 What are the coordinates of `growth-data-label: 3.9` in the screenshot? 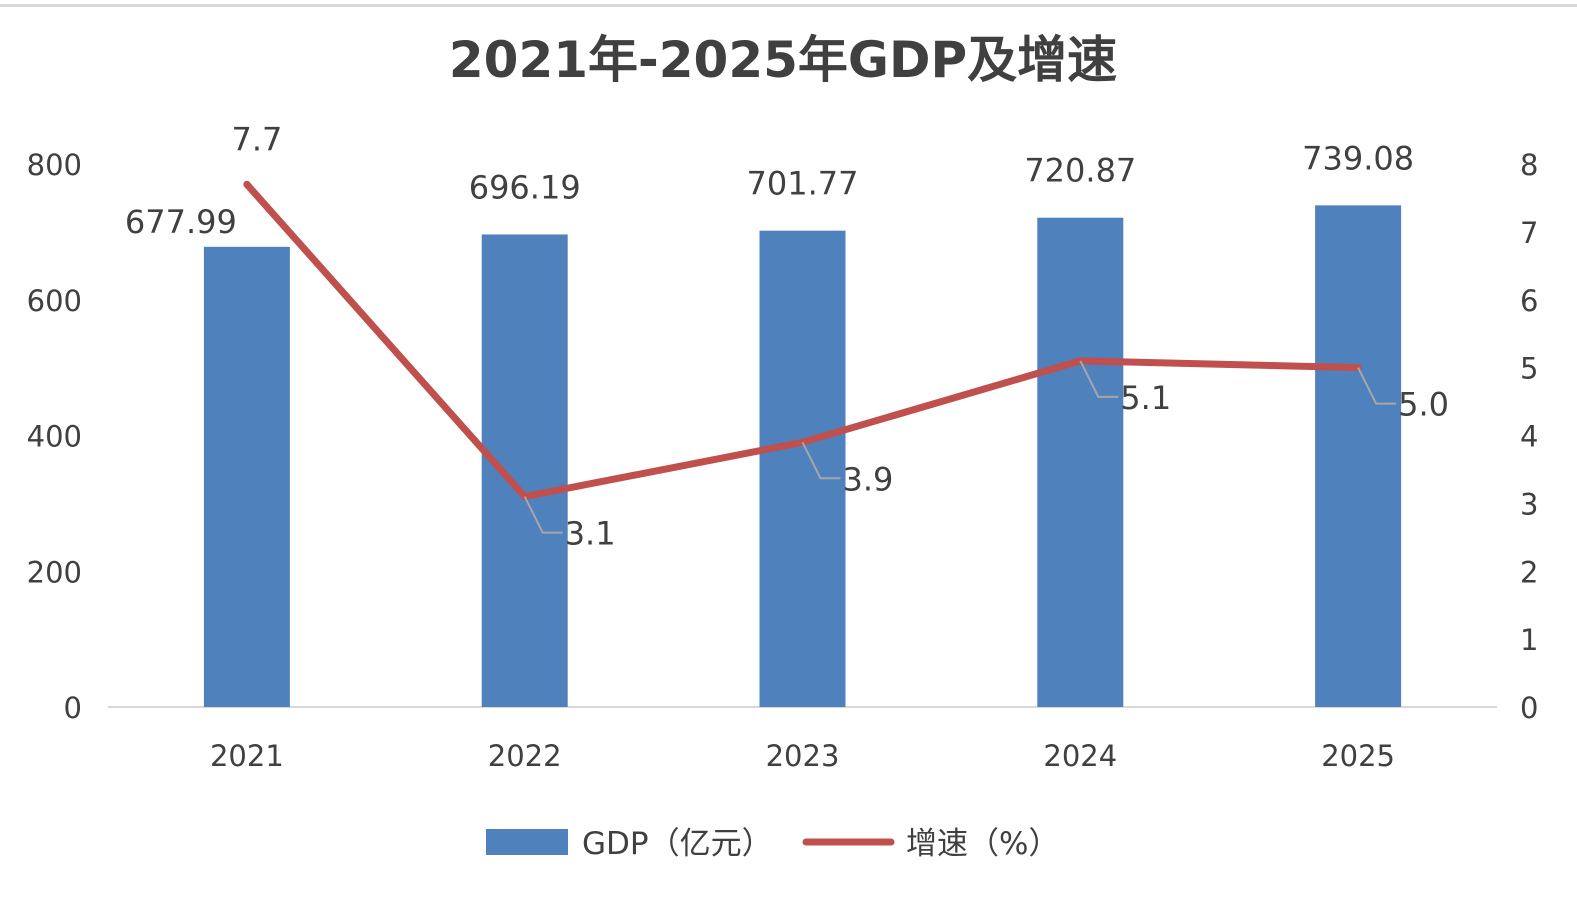 It's located at (868, 479).